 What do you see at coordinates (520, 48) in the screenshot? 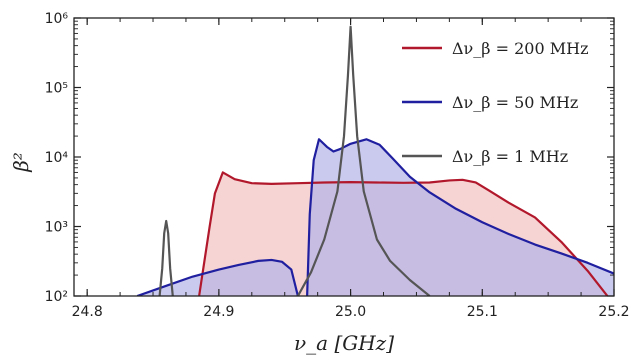
I see `legend-label-0: Δν_β = 200 MHz` at bounding box center [520, 48].